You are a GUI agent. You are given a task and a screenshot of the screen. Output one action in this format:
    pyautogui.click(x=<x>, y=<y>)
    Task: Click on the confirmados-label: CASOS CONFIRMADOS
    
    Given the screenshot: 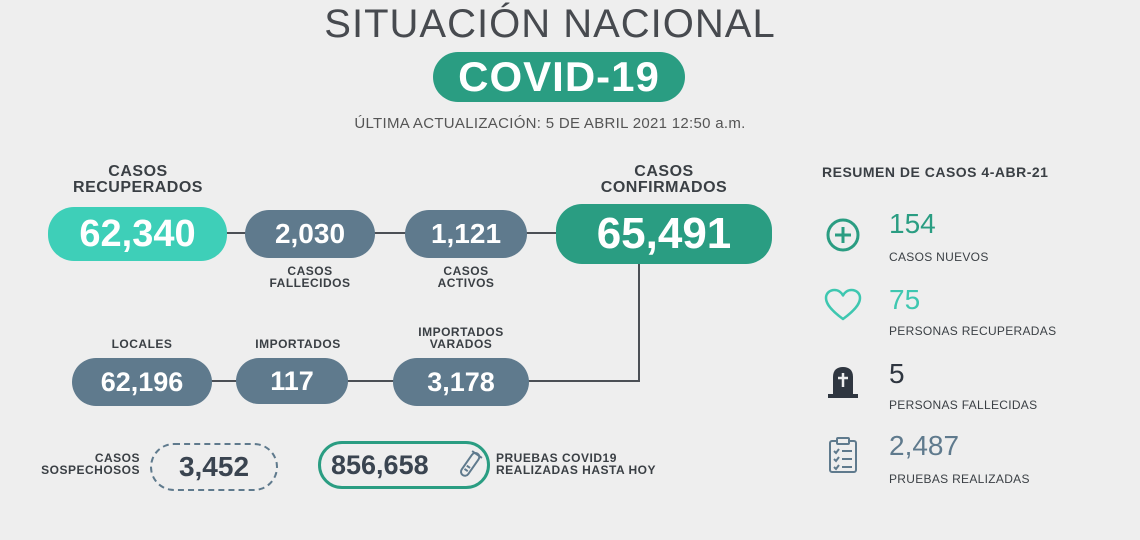 What is the action you would take?
    pyautogui.click(x=664, y=179)
    